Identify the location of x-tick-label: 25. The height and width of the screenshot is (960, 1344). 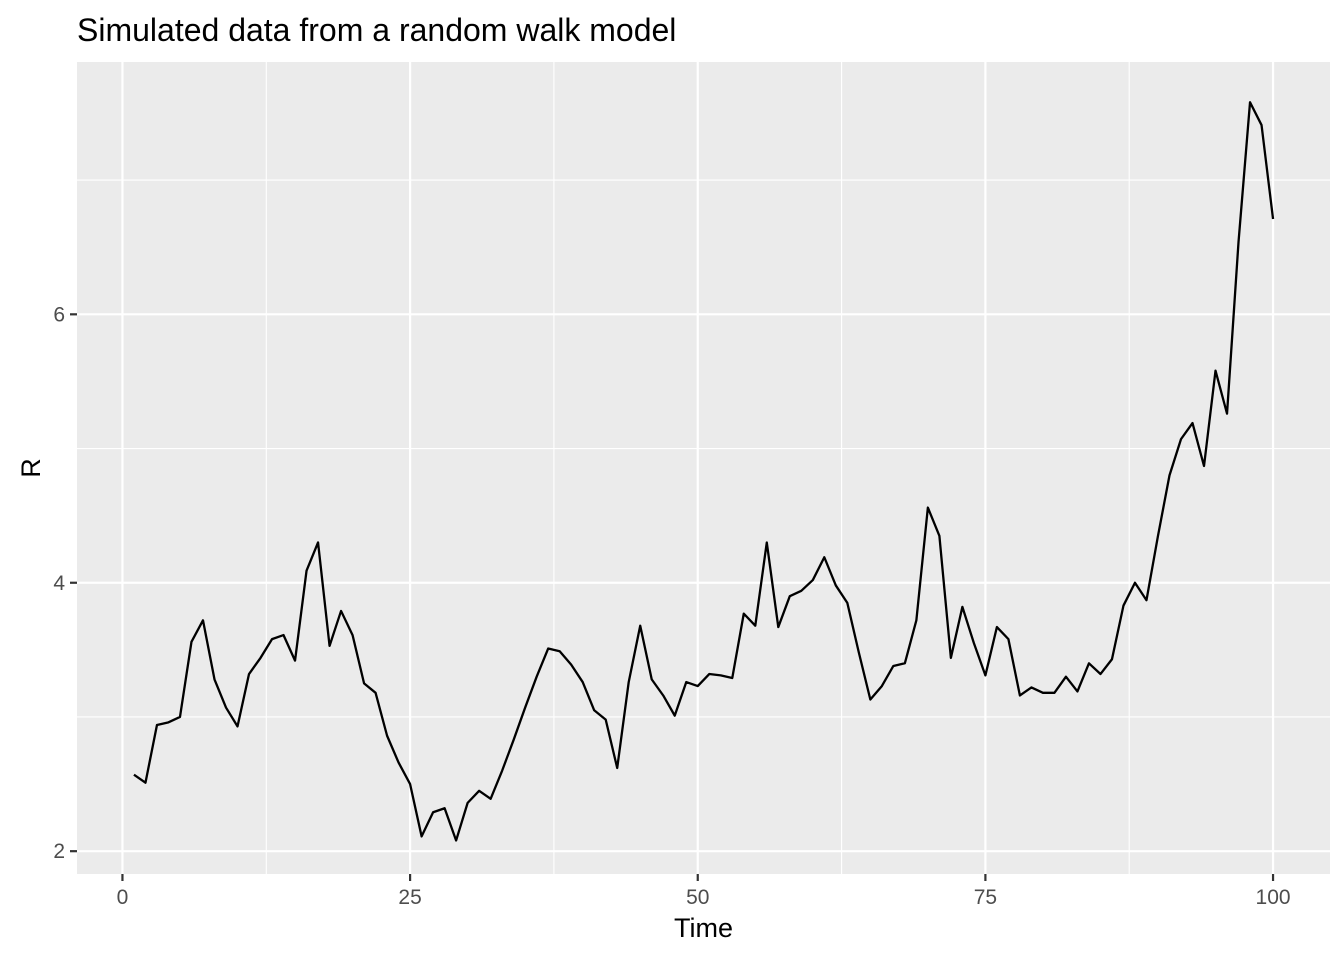
(409, 897).